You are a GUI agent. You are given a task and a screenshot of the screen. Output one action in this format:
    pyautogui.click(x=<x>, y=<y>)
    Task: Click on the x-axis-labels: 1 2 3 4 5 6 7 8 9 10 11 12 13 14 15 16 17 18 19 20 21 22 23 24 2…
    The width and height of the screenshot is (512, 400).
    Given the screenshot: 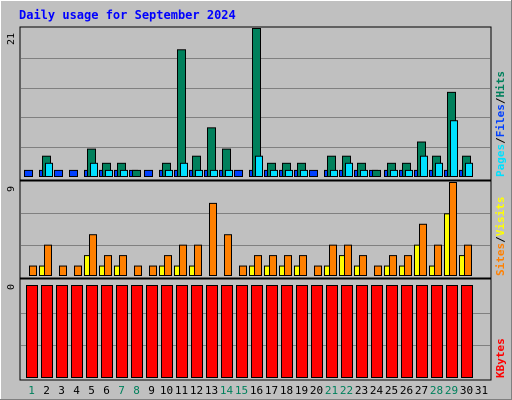 What is the action you would take?
    pyautogui.click(x=258, y=390)
    